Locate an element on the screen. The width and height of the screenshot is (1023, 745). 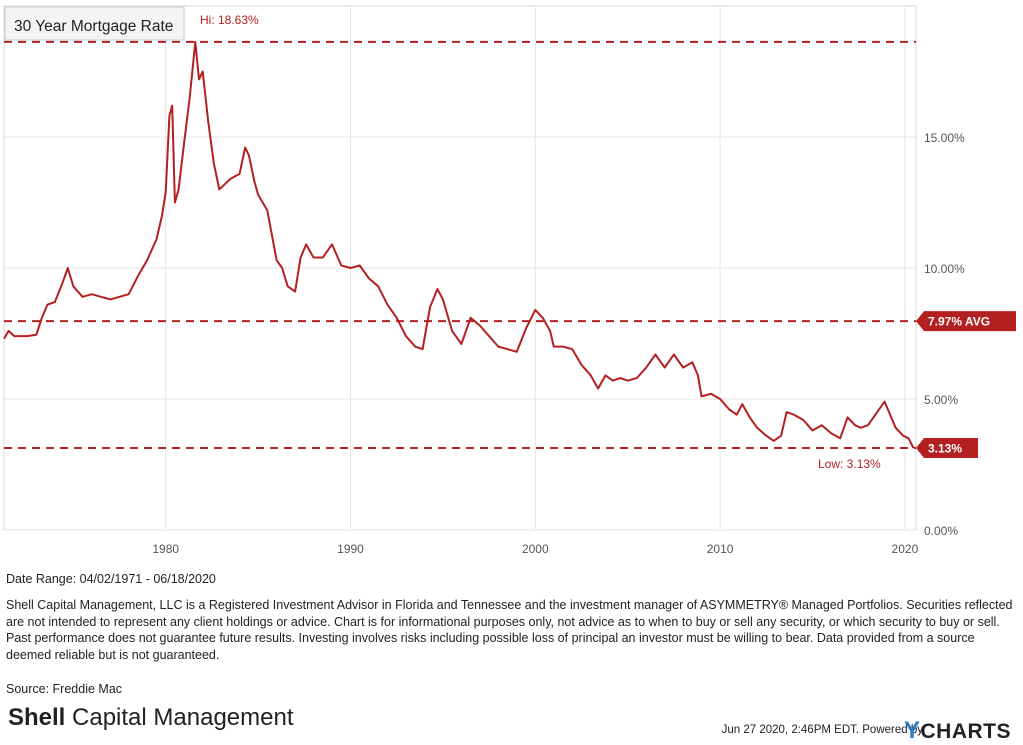
x-tick-label: 1990 is located at coordinates (350, 549).